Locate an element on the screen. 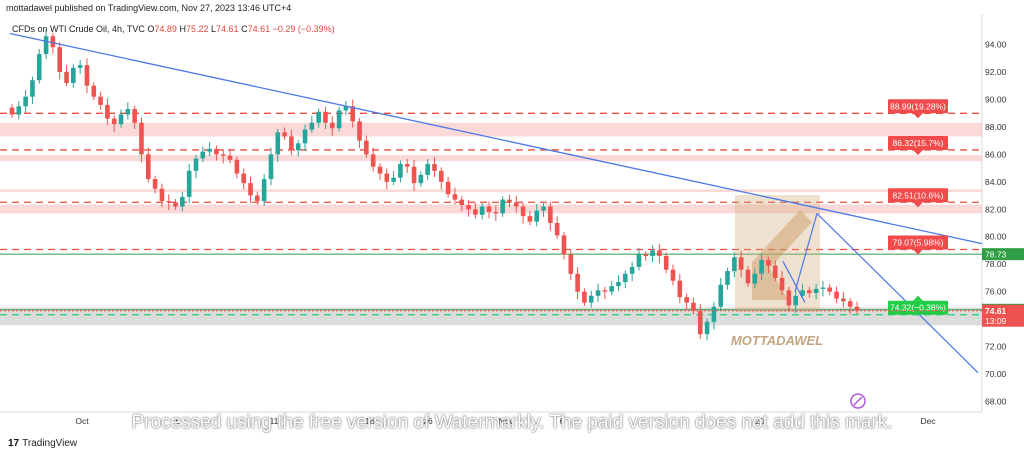 The image size is (1024, 456). symbol-name: CFDs on WTI Crude Oil, 4h, TVC is located at coordinates (78, 29).